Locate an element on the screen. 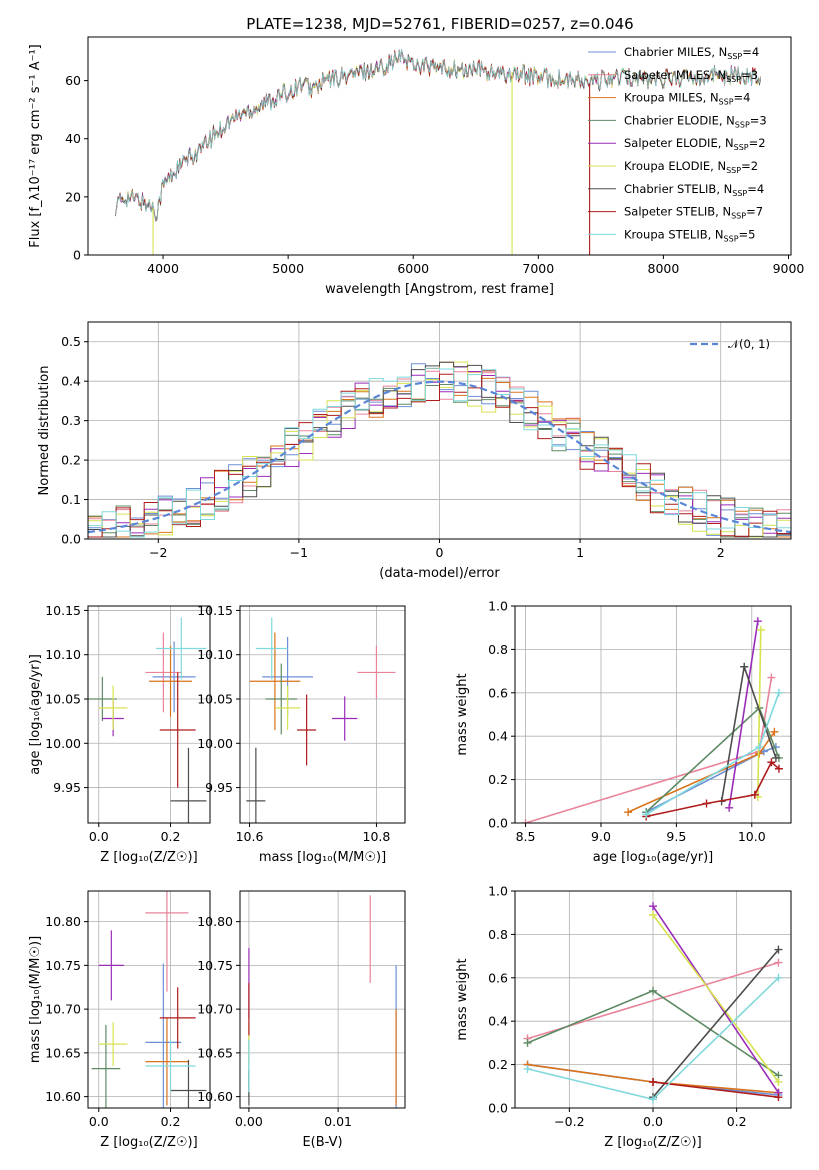 This screenshot has width=819, height=1170. y-tick-label: 9.95 is located at coordinates (67, 787).